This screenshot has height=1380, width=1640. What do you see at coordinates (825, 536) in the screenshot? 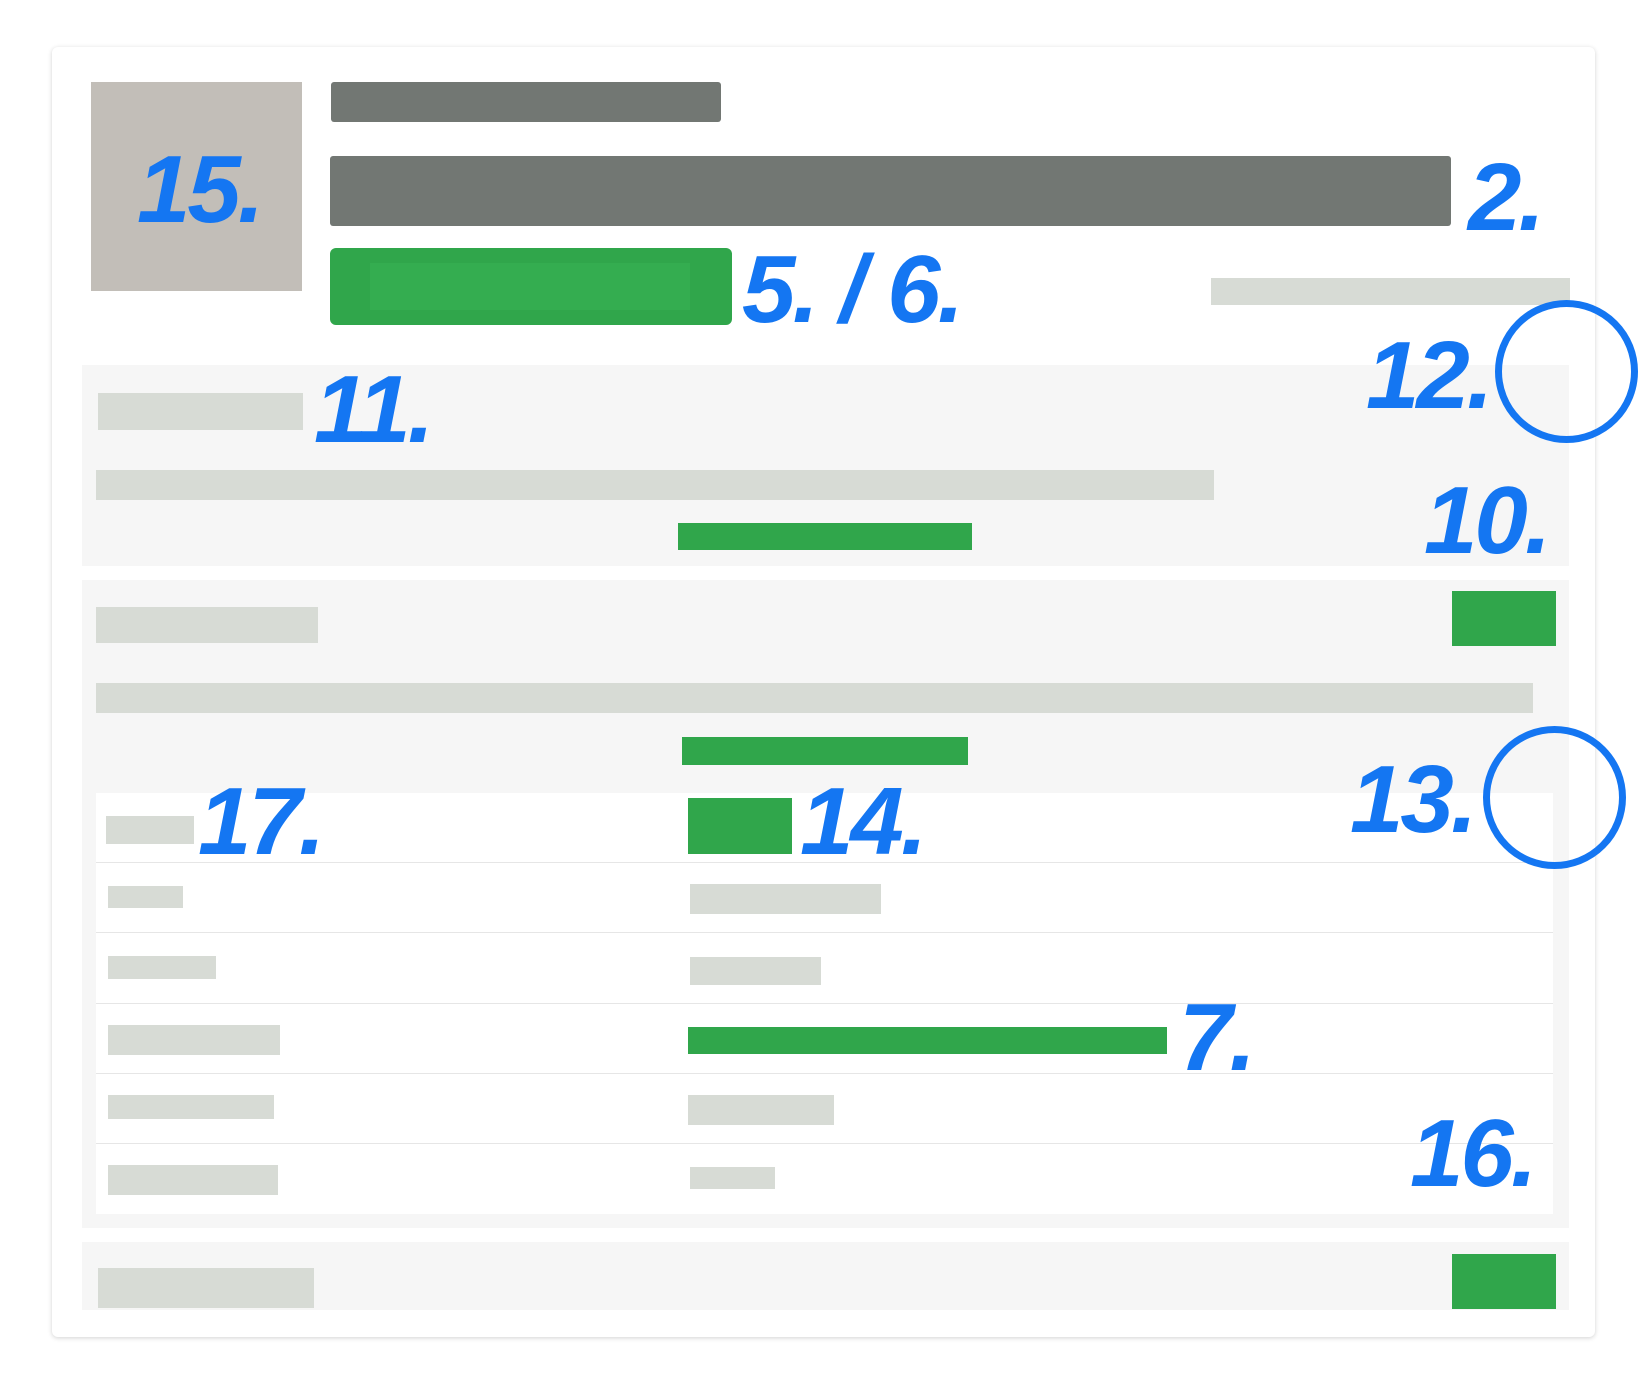
I see `read-more-link` at bounding box center [825, 536].